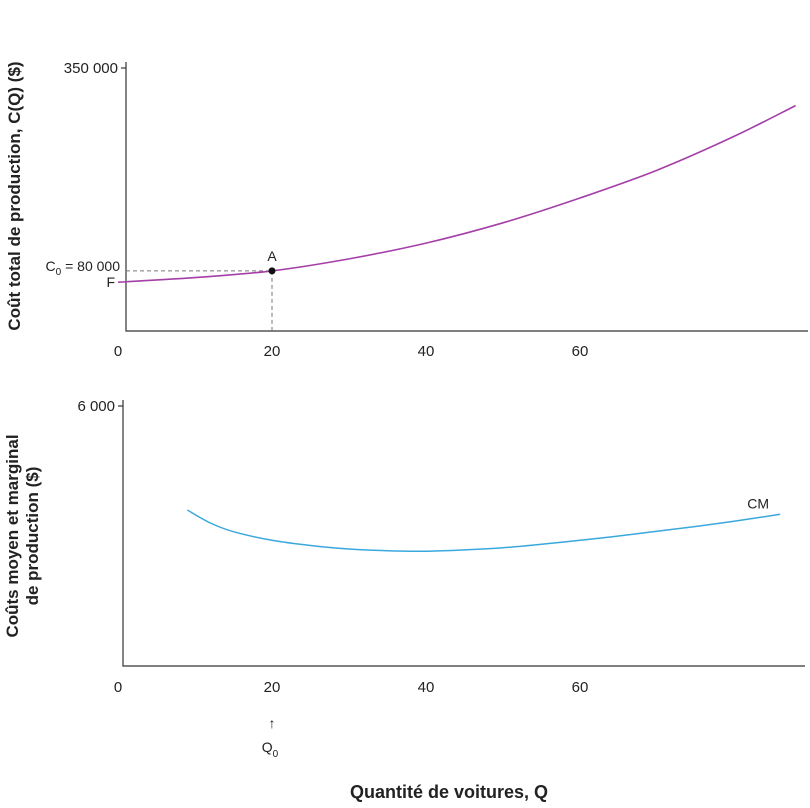 The height and width of the screenshot is (808, 810). I want to click on top-x-tick-label-2: 40, so click(426, 351).